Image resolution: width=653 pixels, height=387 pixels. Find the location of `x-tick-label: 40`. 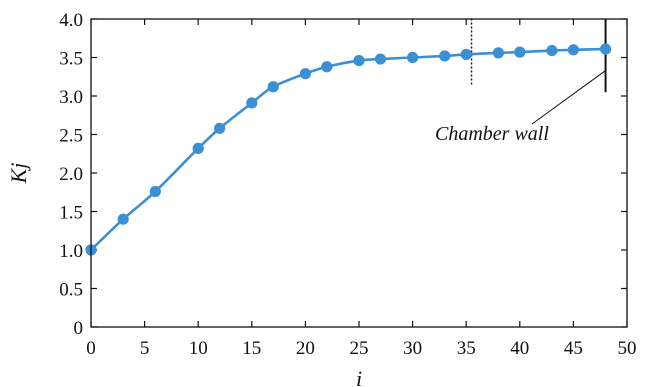

x-tick-label: 40 is located at coordinates (519, 348).